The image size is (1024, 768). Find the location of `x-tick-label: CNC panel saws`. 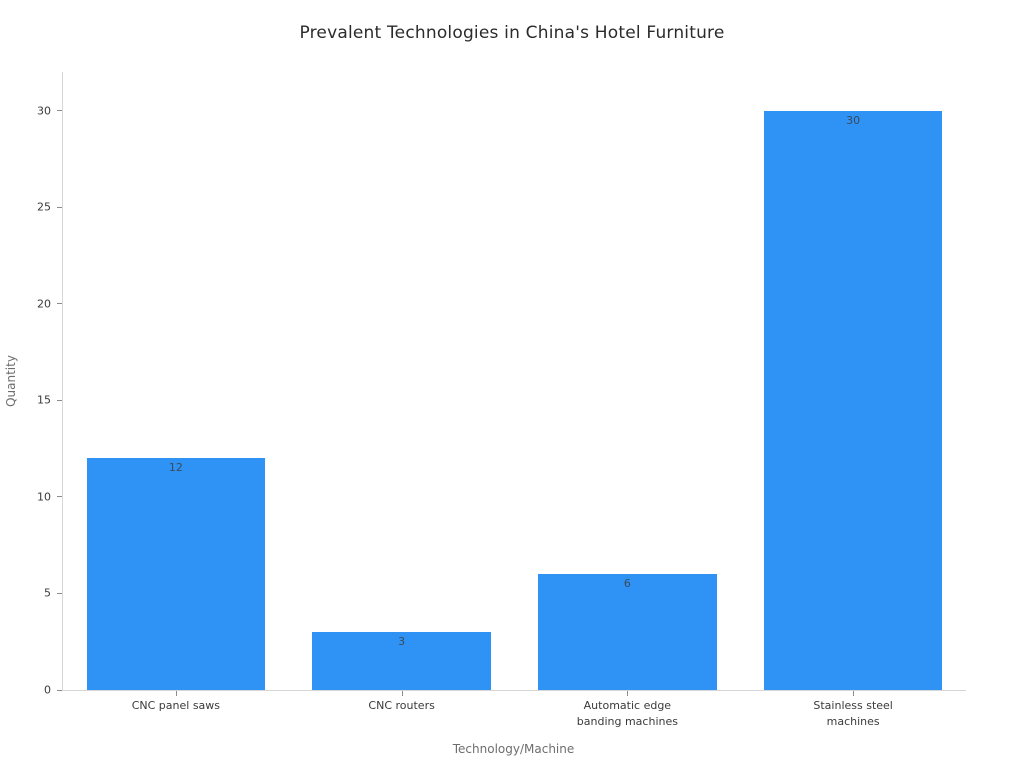

x-tick-label: CNC panel saws is located at coordinates (176, 705).